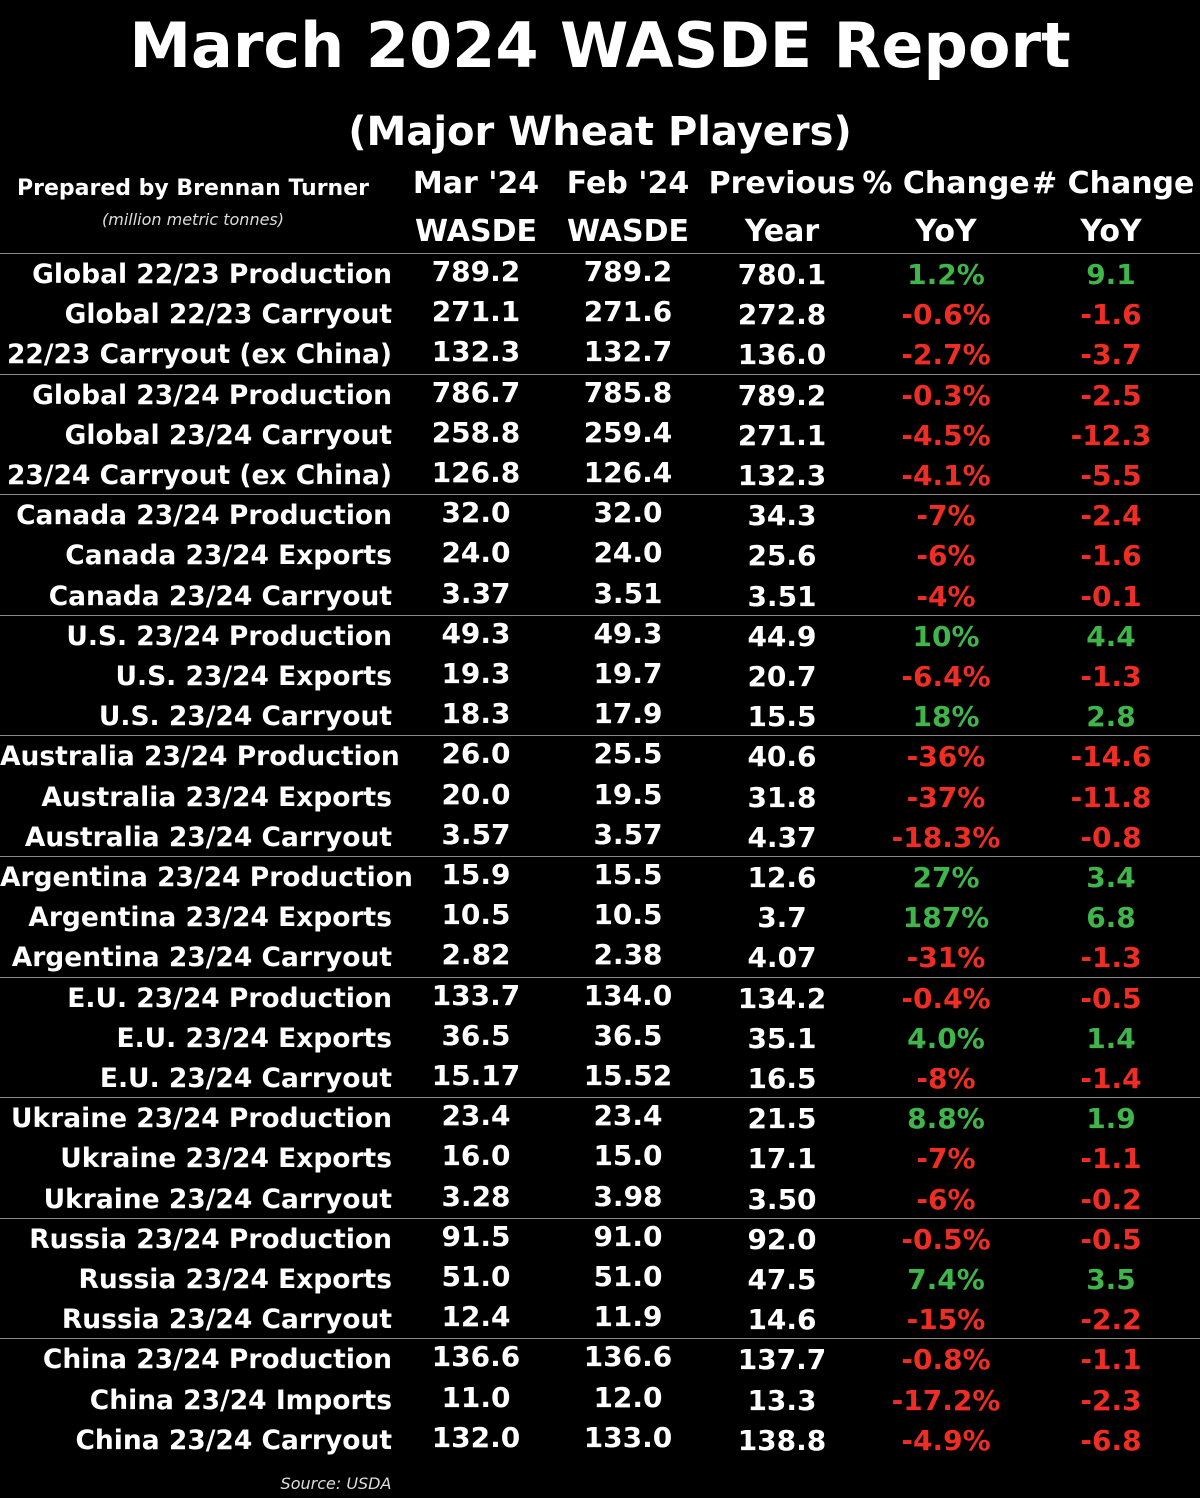  What do you see at coordinates (782, 918) in the screenshot?
I see `prev-year-value: 3.7` at bounding box center [782, 918].